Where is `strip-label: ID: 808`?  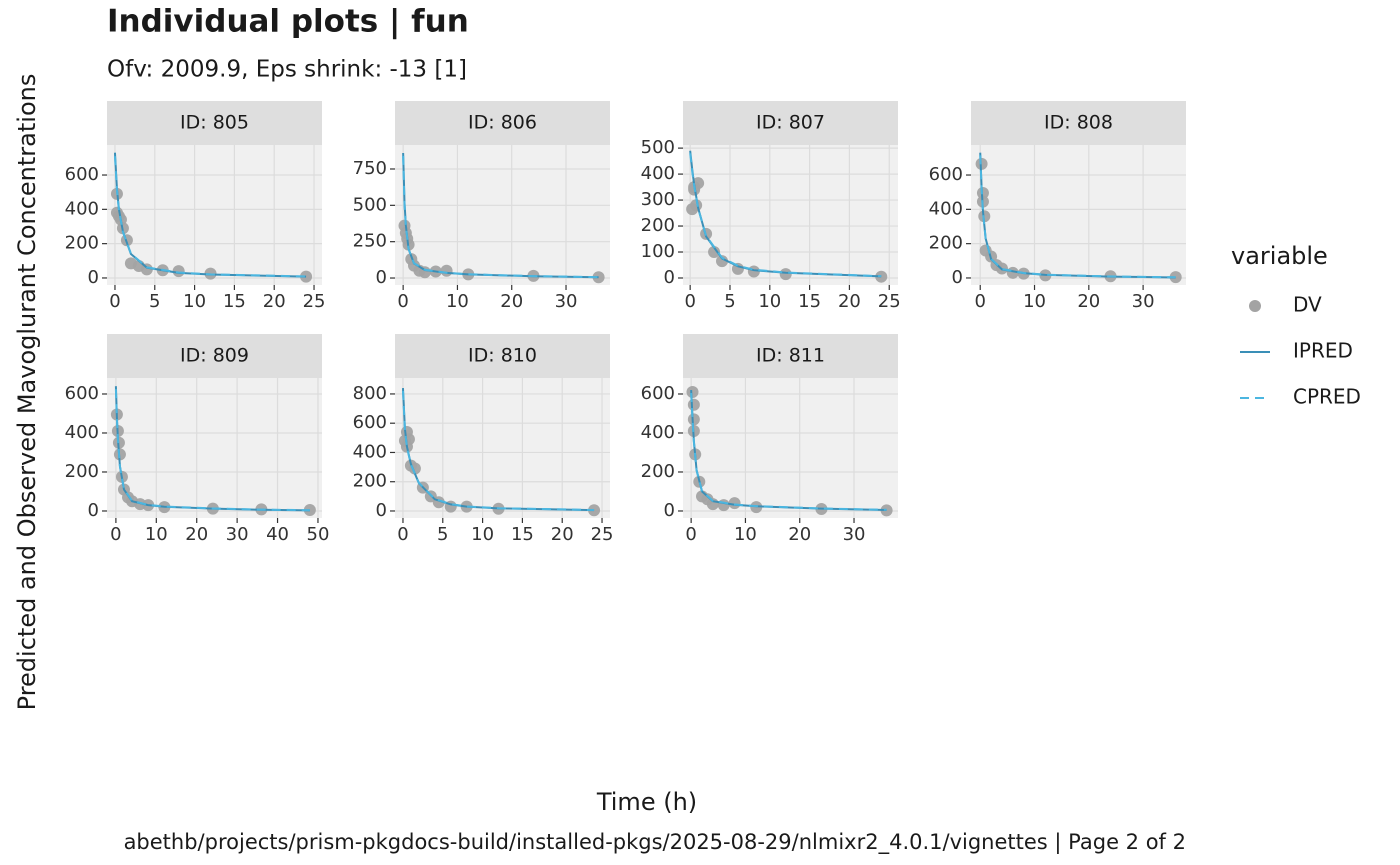 strip-label: ID: 808 is located at coordinates (1078, 123).